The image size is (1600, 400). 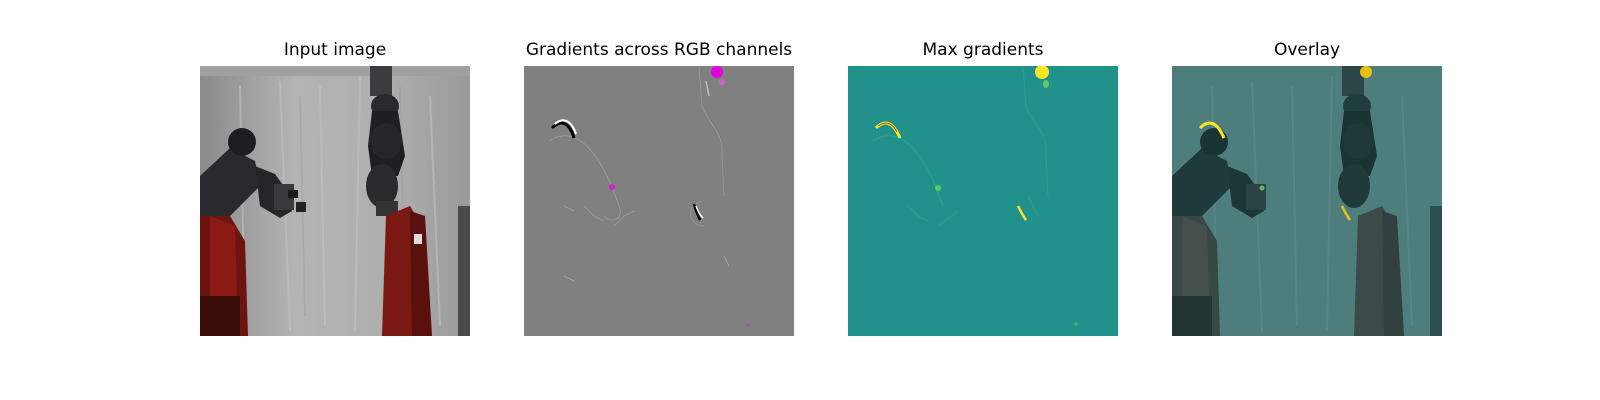 I want to click on panel-title-input-image: Input image, so click(x=335, y=50).